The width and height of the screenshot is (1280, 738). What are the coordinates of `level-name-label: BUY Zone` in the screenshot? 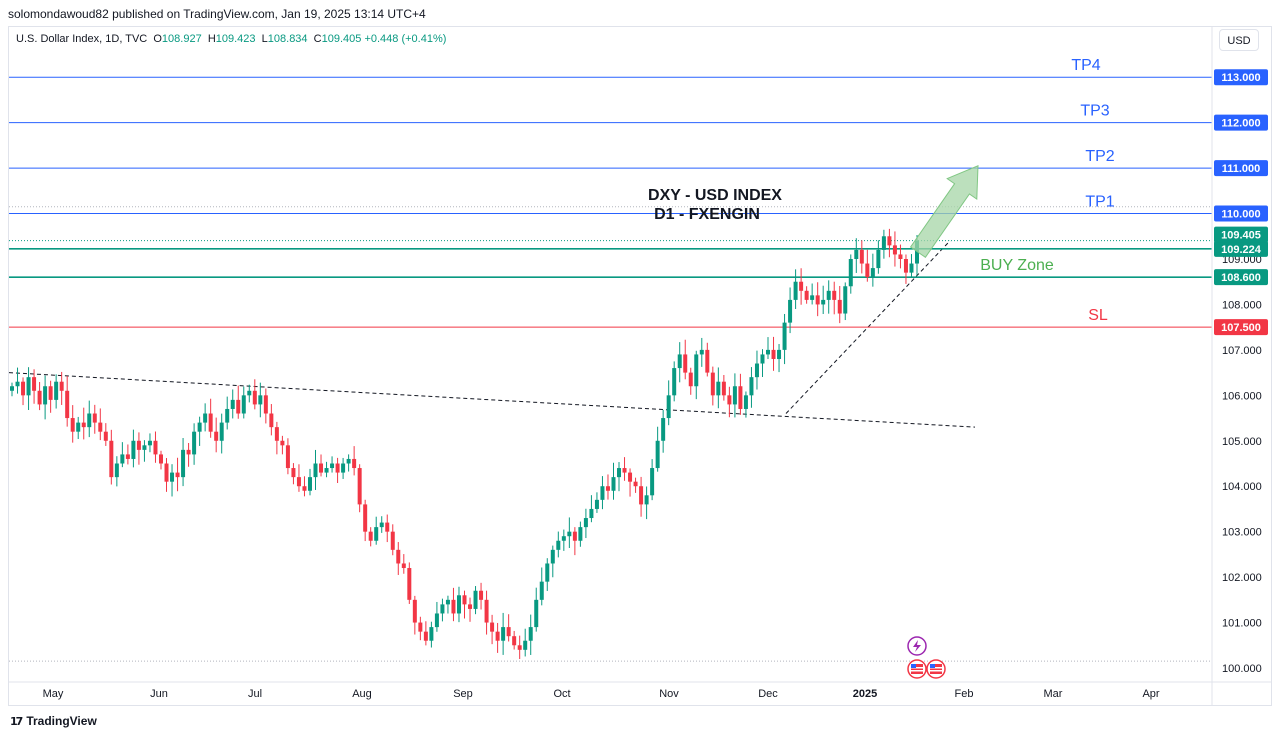 It's located at (1017, 265).